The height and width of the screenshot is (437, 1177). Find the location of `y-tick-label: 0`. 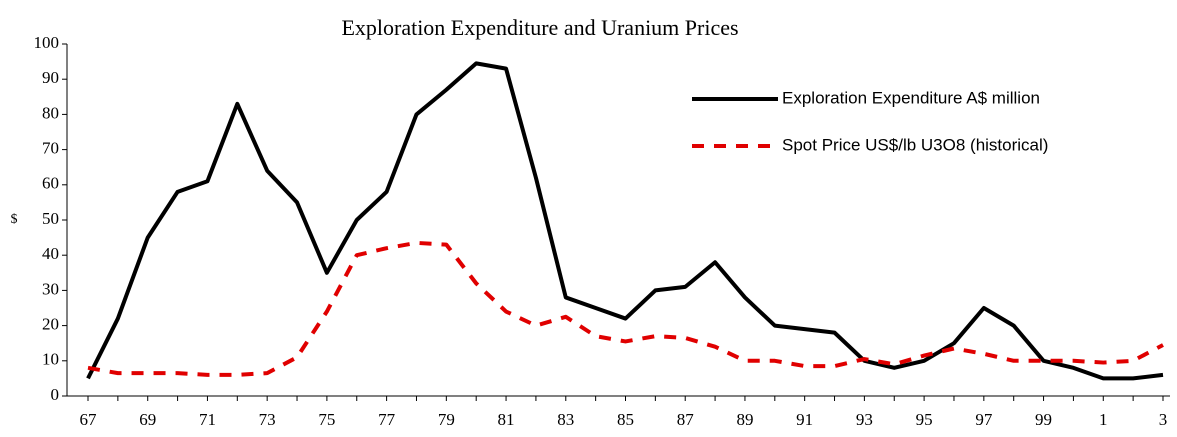

y-tick-label: 0 is located at coordinates (55, 394).